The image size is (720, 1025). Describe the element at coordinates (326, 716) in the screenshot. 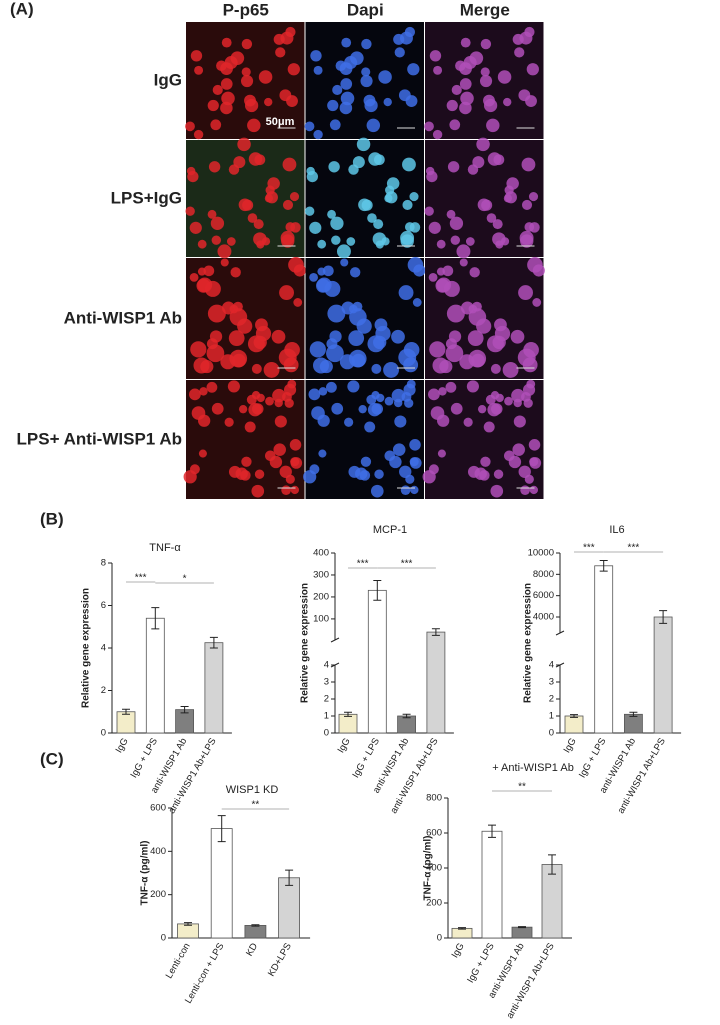

I see `y-tick-label: 1` at that location.